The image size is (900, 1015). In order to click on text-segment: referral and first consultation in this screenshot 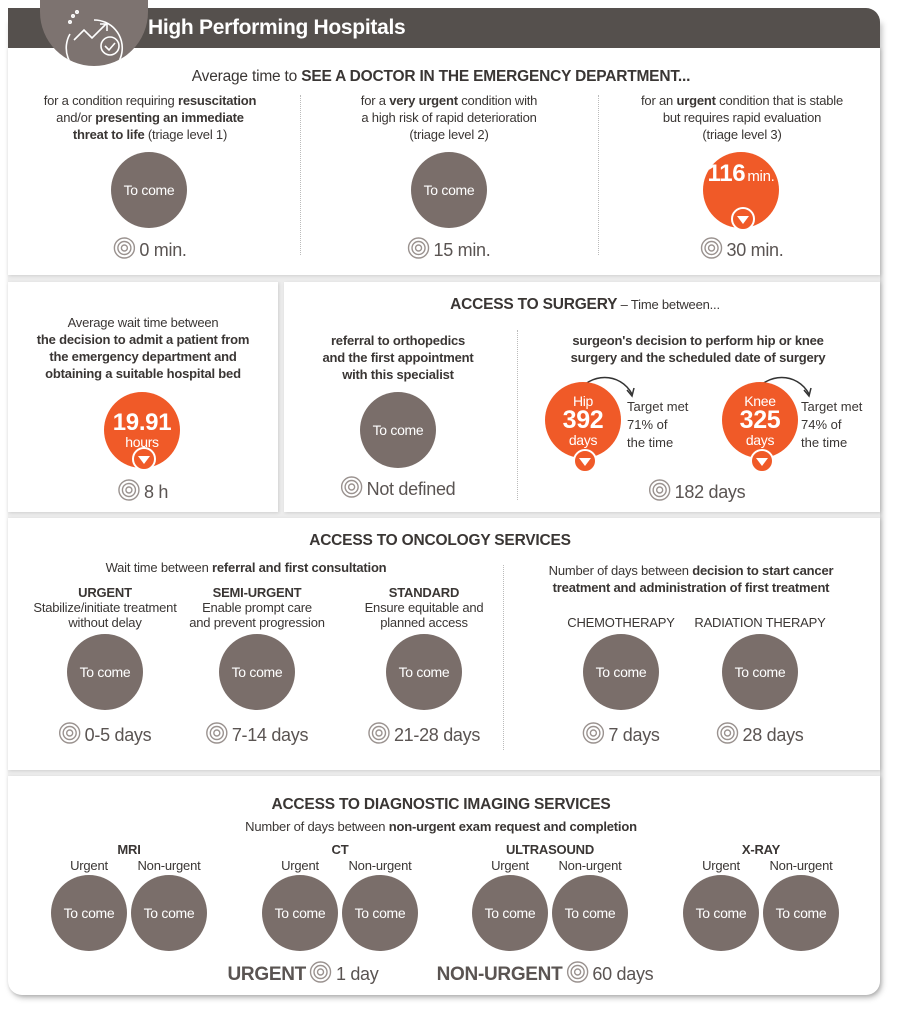, I will do `click(299, 567)`.